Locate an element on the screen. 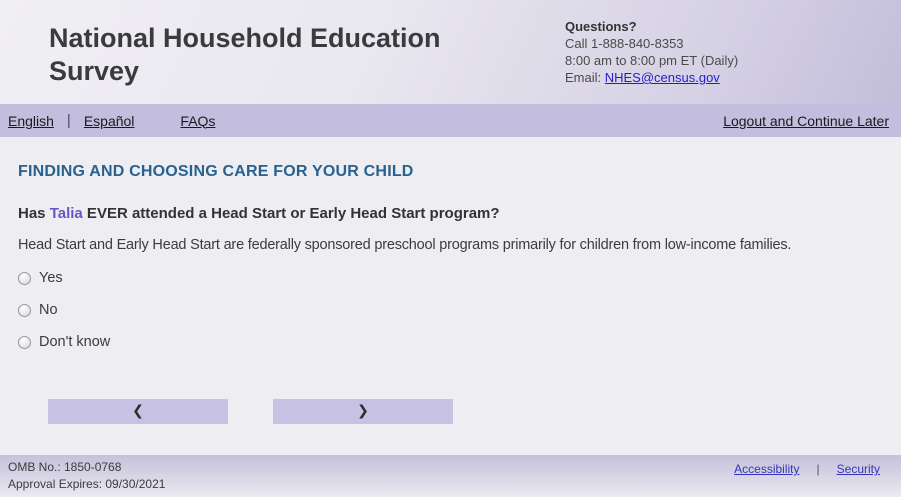  option-yes: Yes is located at coordinates (64, 278).